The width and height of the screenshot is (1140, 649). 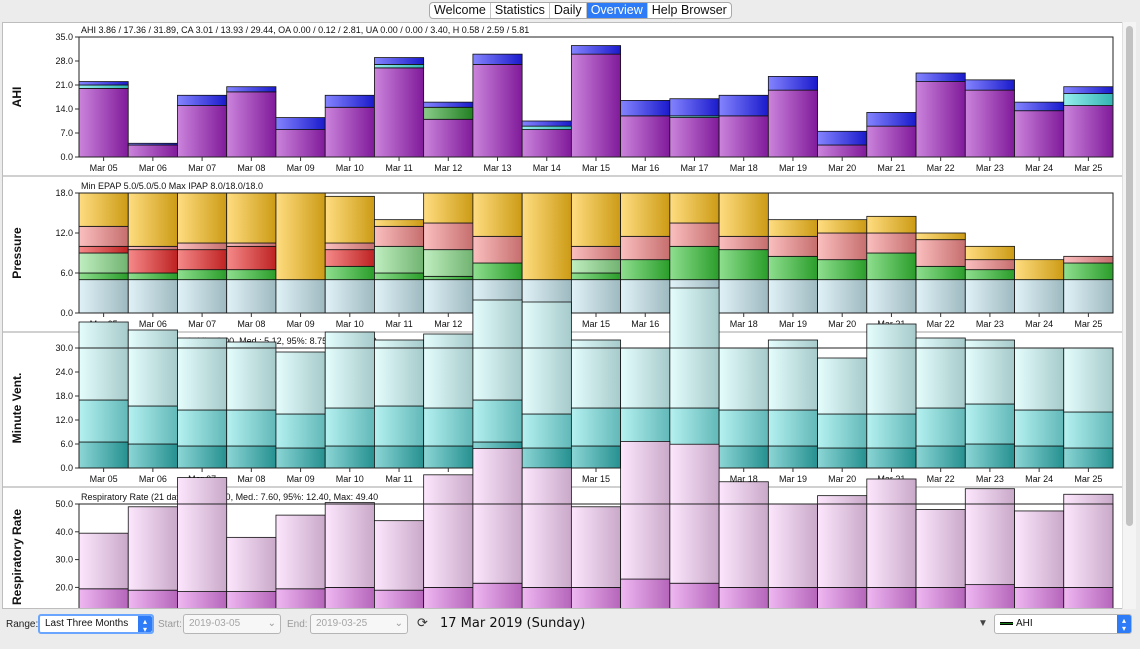 What do you see at coordinates (744, 479) in the screenshot?
I see `x-tick-label: Mar 18` at bounding box center [744, 479].